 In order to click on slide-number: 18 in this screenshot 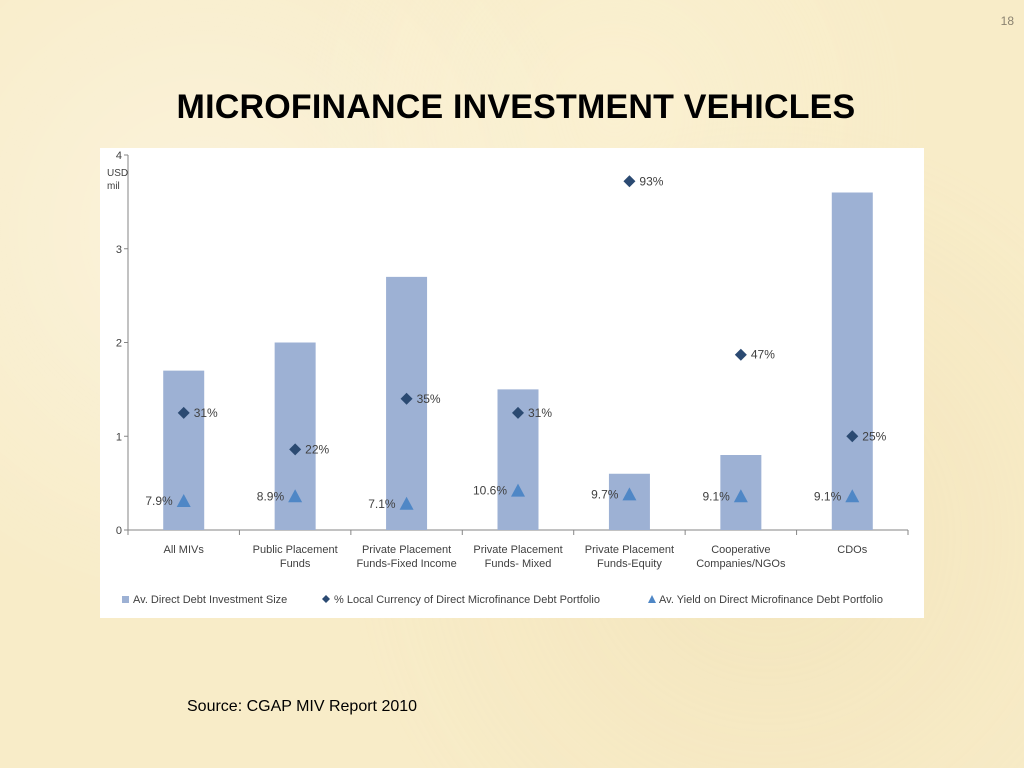, I will do `click(1007, 21)`.